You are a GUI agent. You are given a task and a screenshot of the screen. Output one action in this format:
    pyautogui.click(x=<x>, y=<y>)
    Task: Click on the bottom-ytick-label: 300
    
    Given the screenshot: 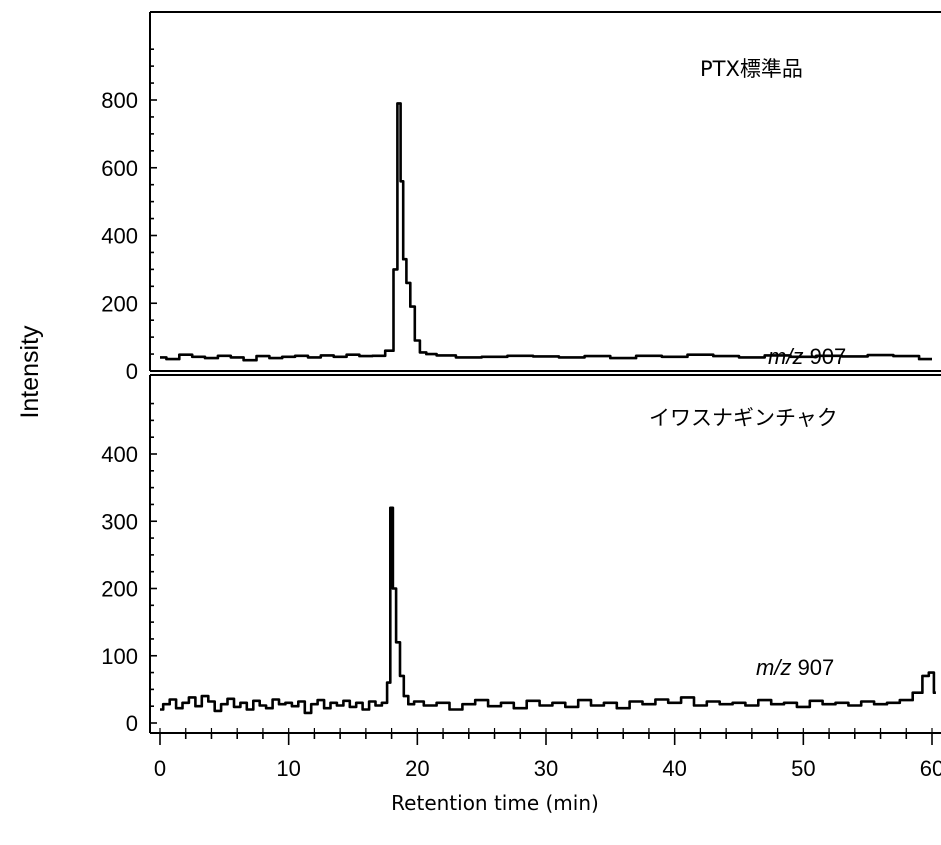 What is the action you would take?
    pyautogui.click(x=119, y=521)
    